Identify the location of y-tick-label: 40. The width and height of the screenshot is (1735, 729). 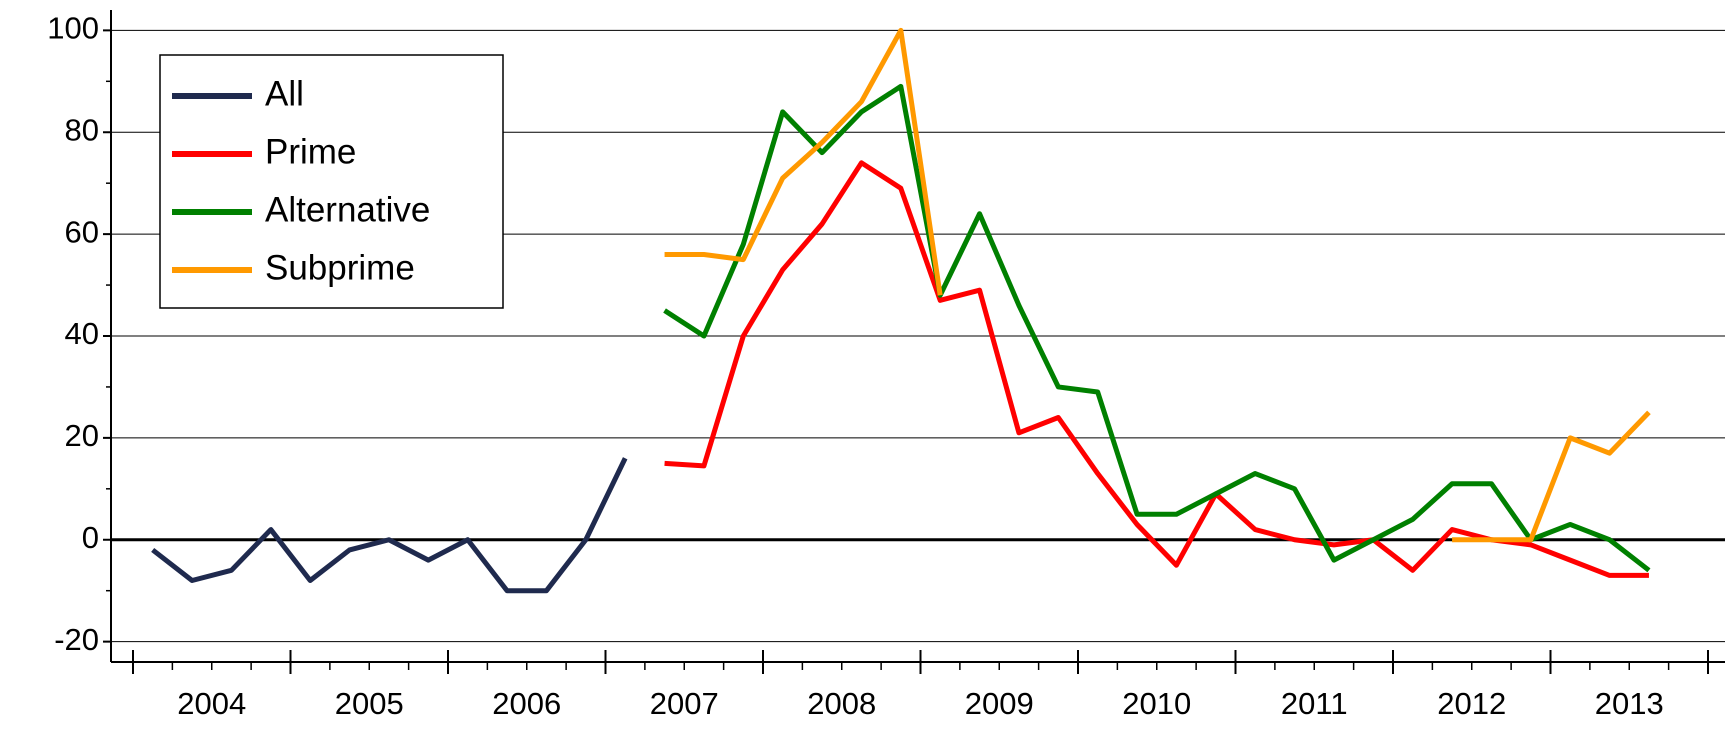
(82, 333).